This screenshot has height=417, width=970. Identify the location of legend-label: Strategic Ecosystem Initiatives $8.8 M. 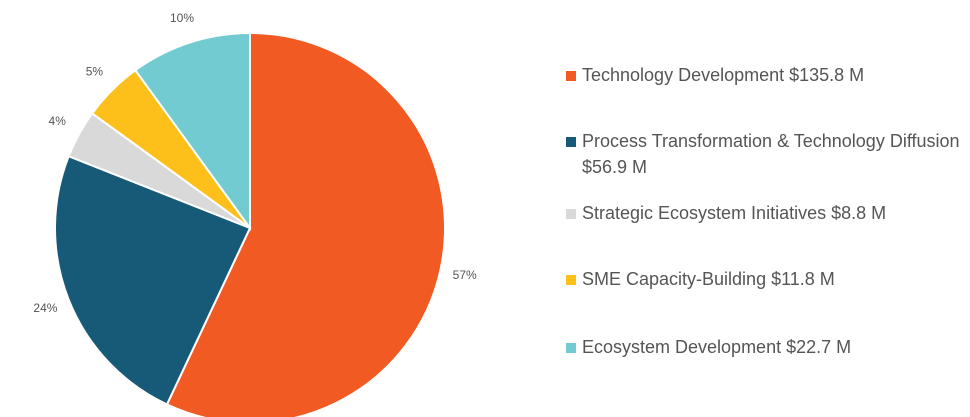
(734, 213).